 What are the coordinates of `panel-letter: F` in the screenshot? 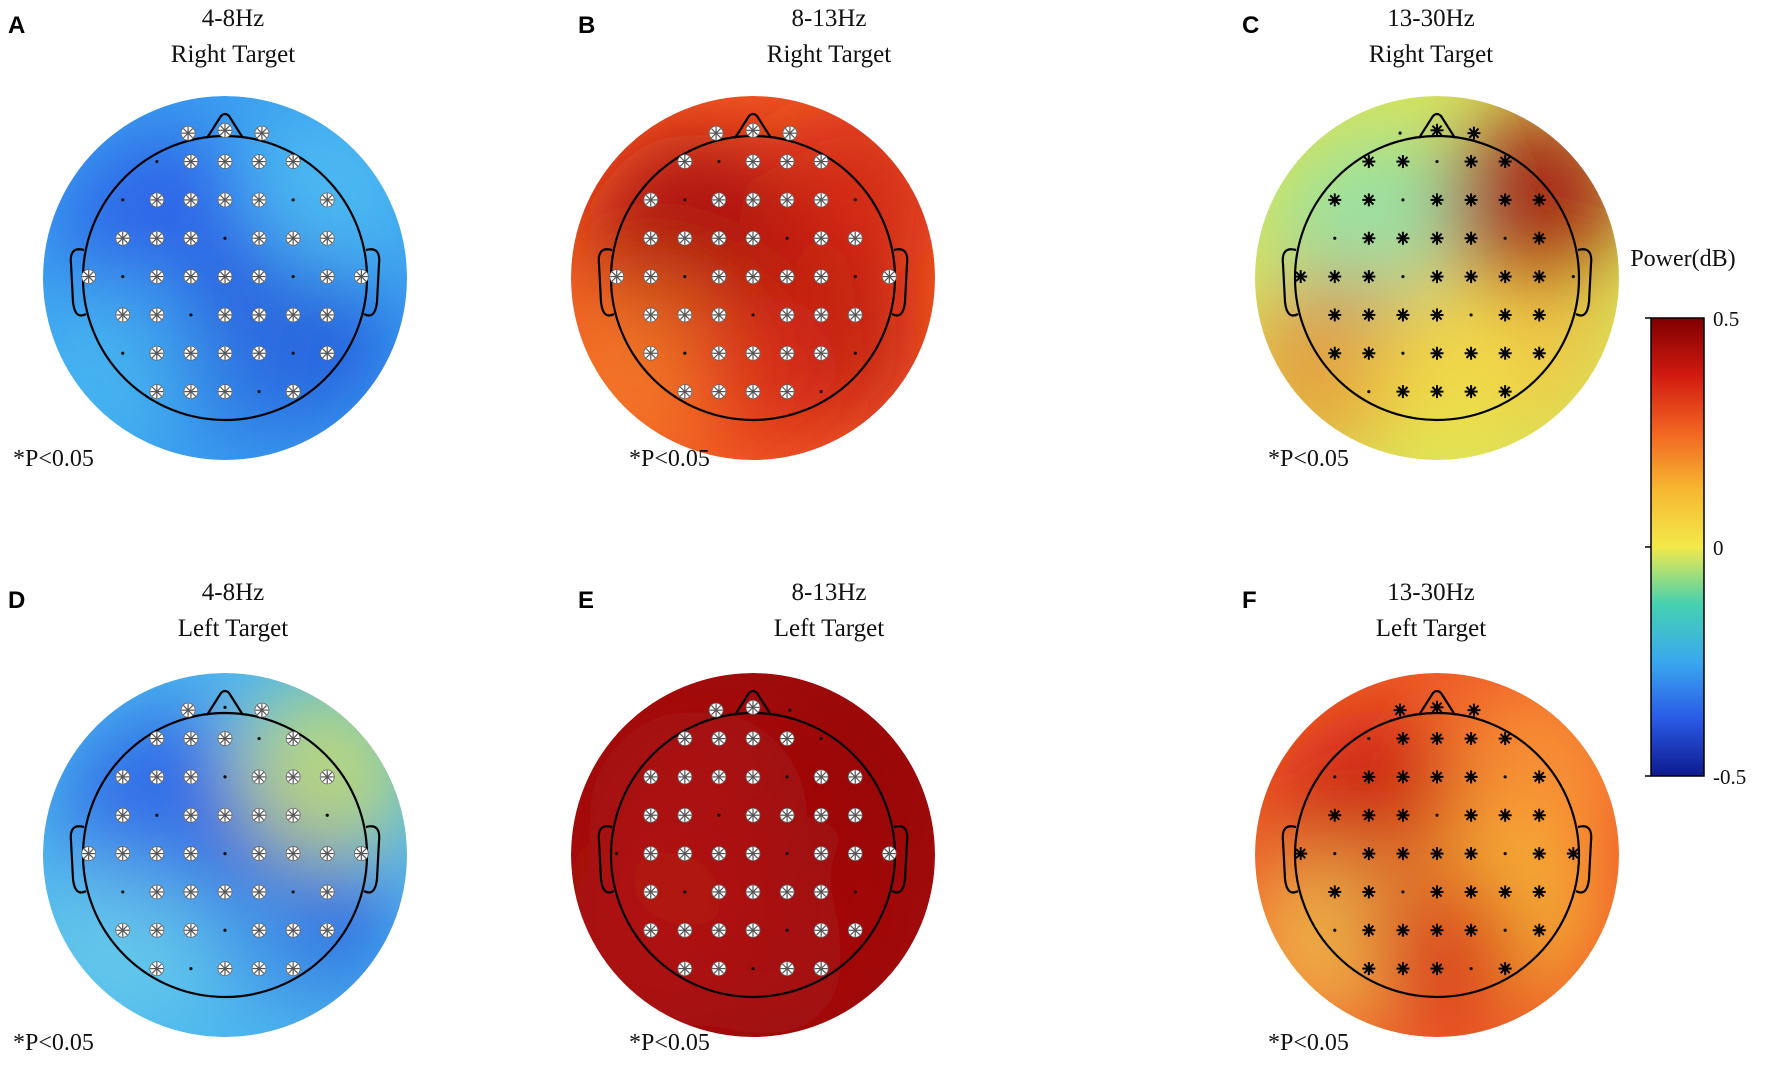 It's located at (1249, 600).